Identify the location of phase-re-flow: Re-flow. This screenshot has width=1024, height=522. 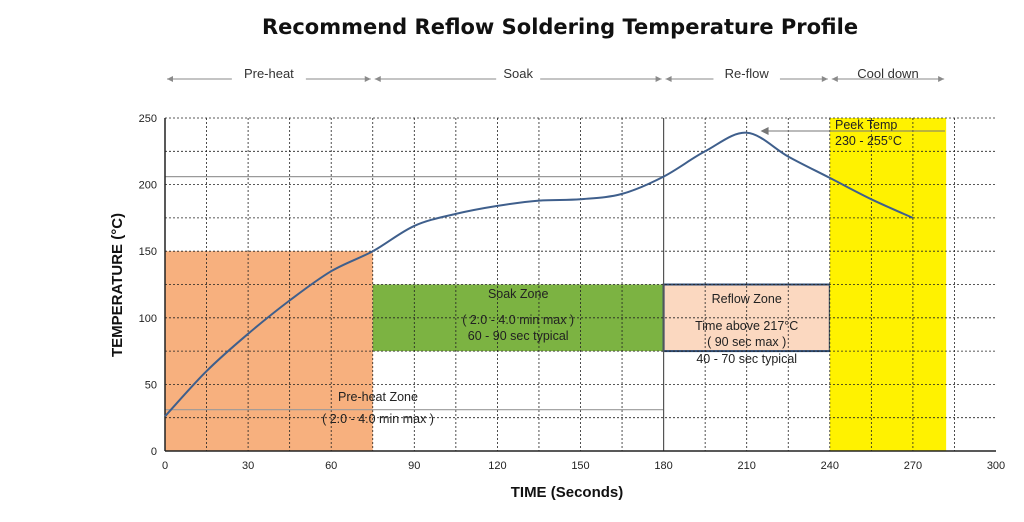
(746, 74).